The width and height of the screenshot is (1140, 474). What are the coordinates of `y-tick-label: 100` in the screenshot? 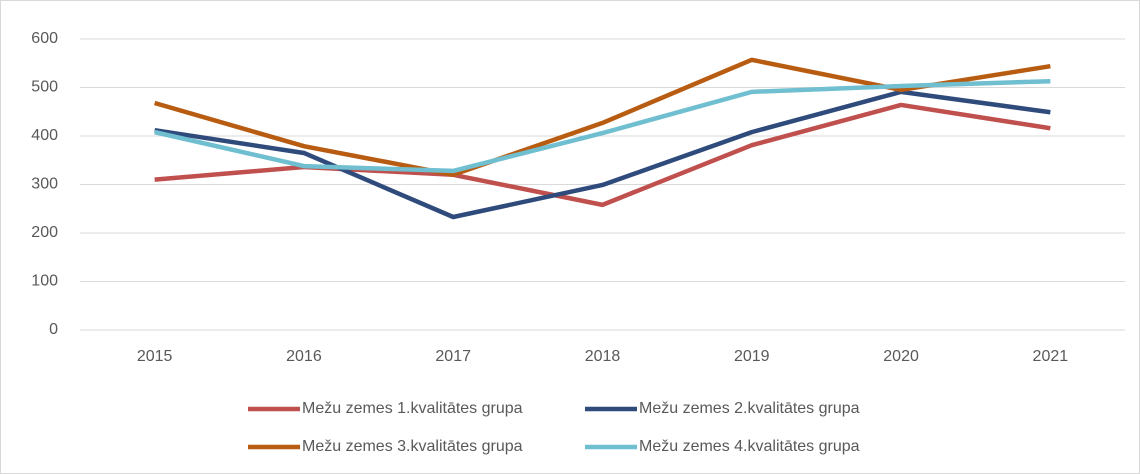 It's located at (44, 281).